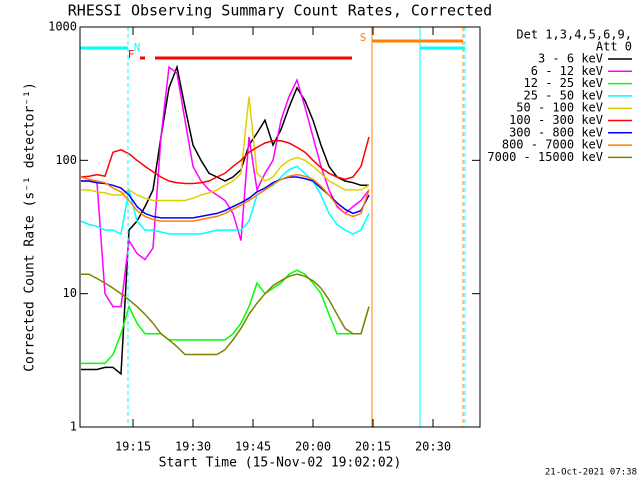 This screenshot has height=480, width=640. I want to click on legend-label: 6 - 12 keV, so click(567, 71).